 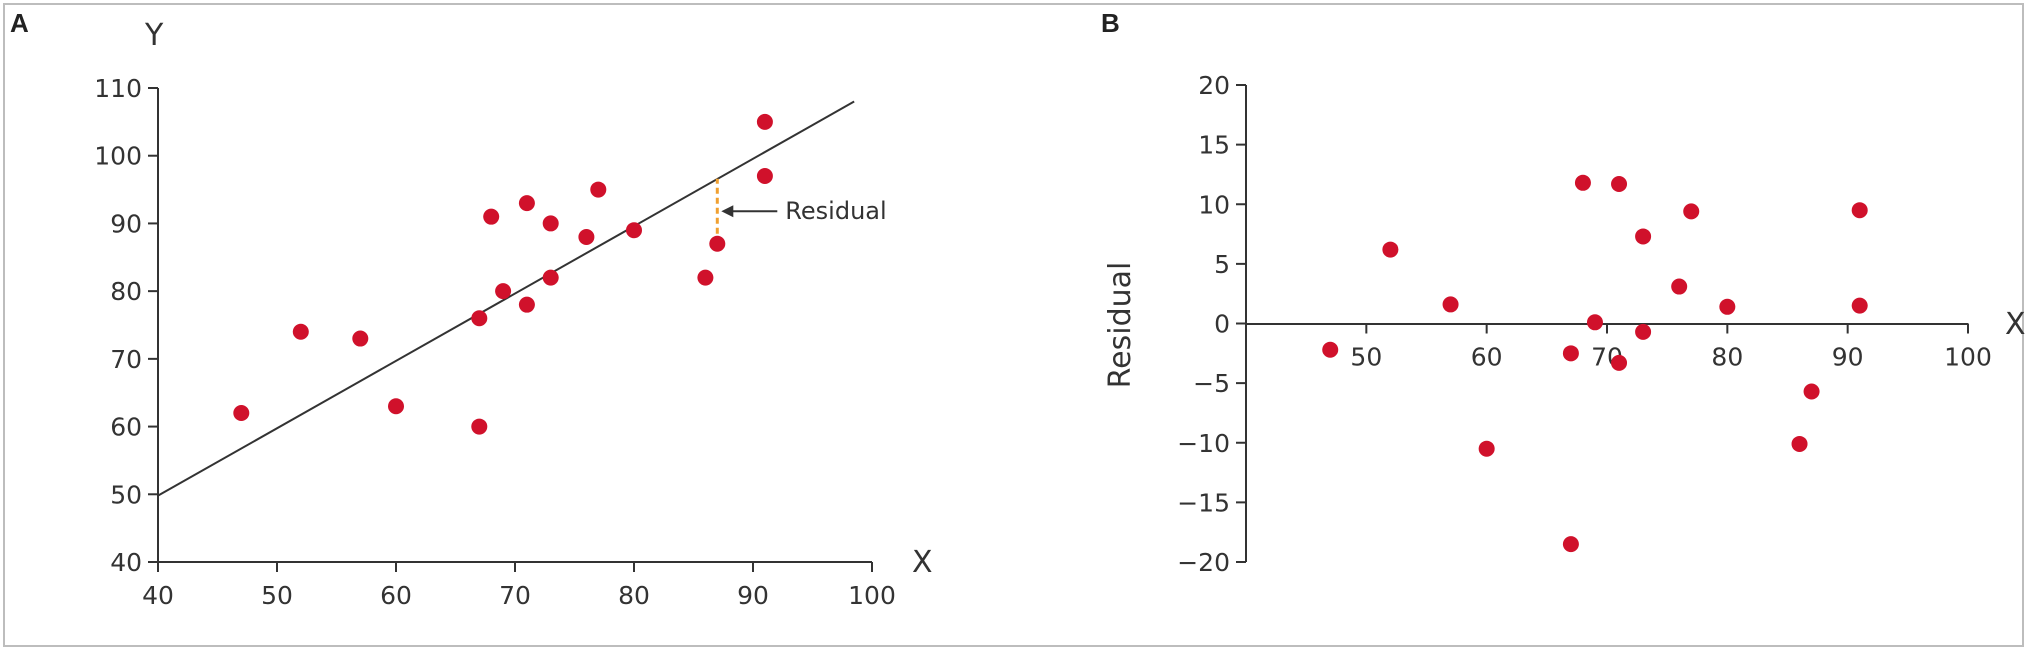 I want to click on panel-a-residual-annotation: Residual, so click(x=801, y=211).